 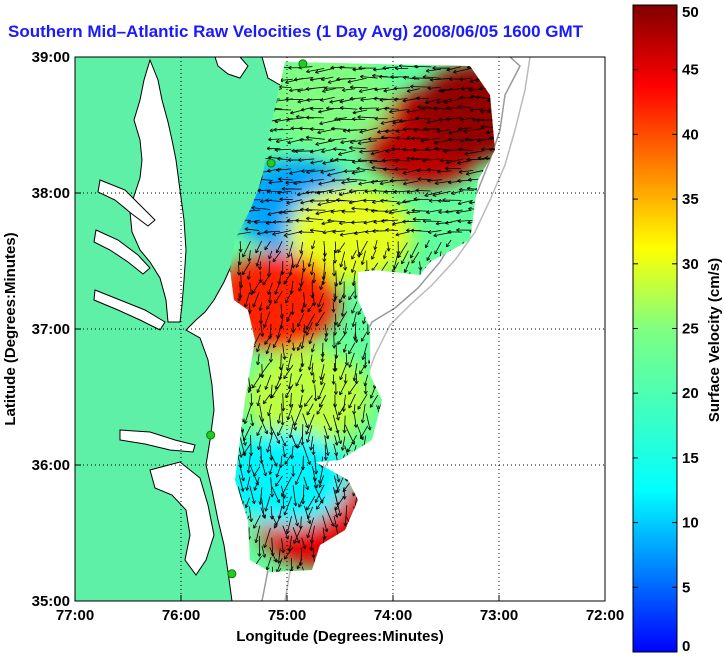 I want to click on stations-layer, so click(x=257, y=319).